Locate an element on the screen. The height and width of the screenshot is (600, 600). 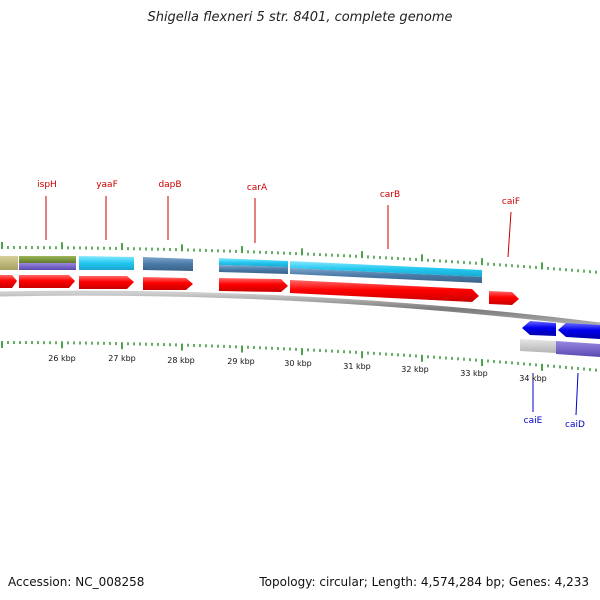
feature-band-olive is located at coordinates (47, 259).